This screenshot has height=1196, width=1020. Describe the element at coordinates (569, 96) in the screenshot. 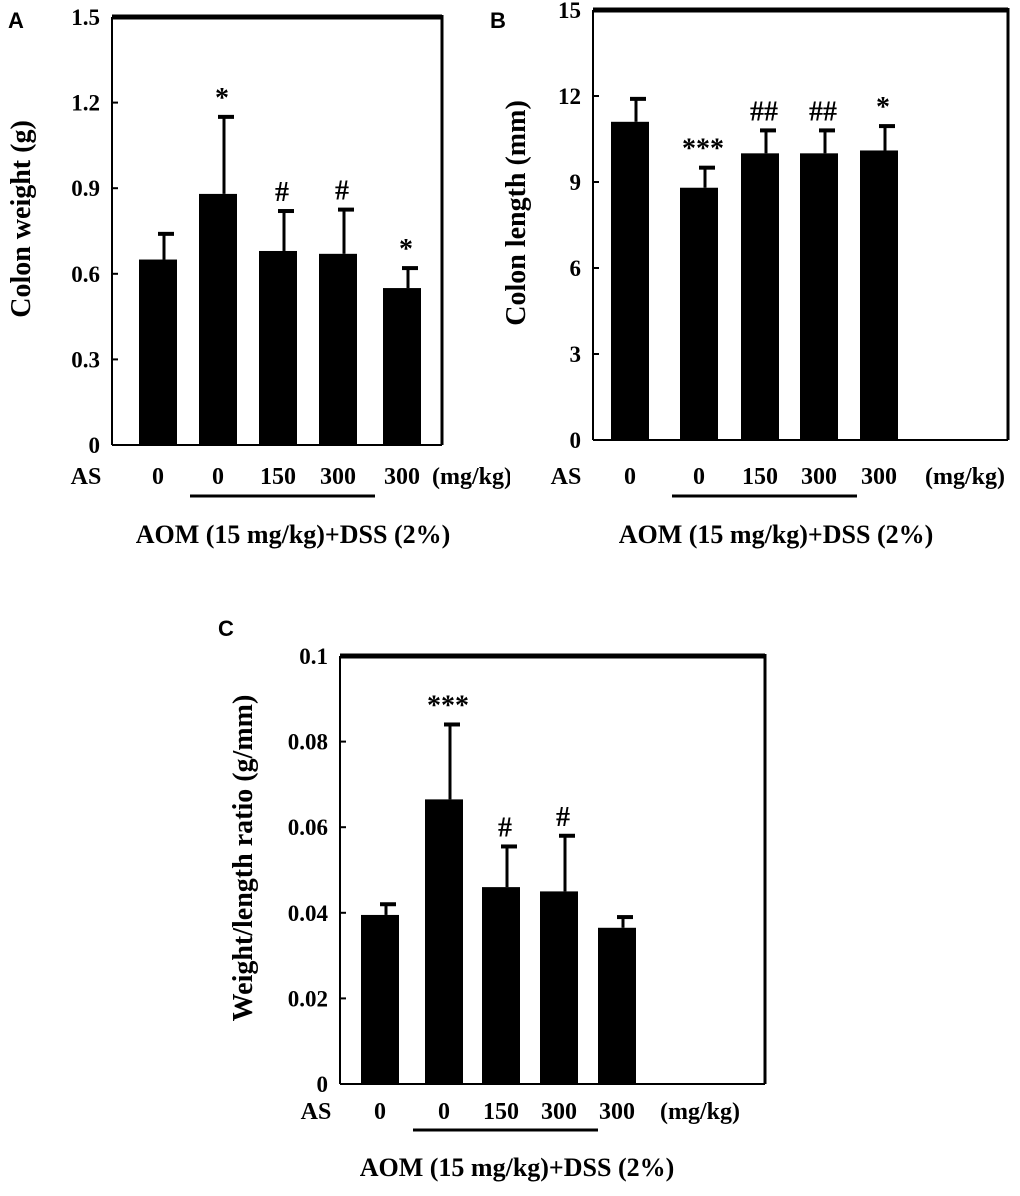

I see `y-tick-label: 12` at that location.